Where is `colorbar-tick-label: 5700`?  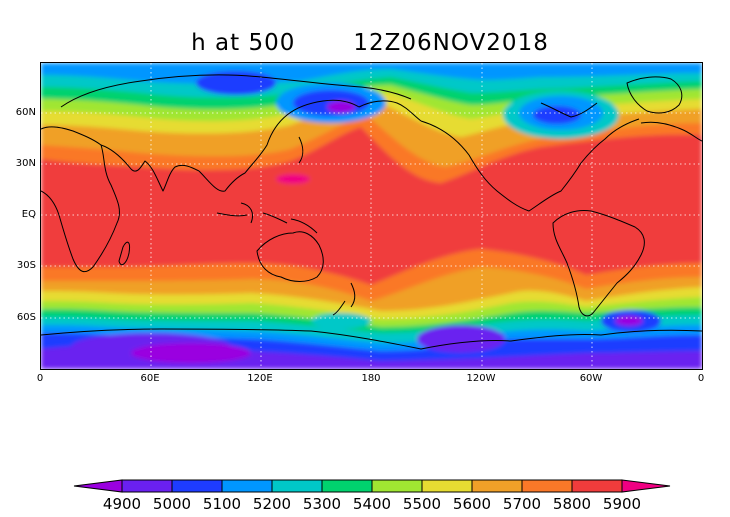 colorbar-tick-label: 5700 is located at coordinates (522, 504).